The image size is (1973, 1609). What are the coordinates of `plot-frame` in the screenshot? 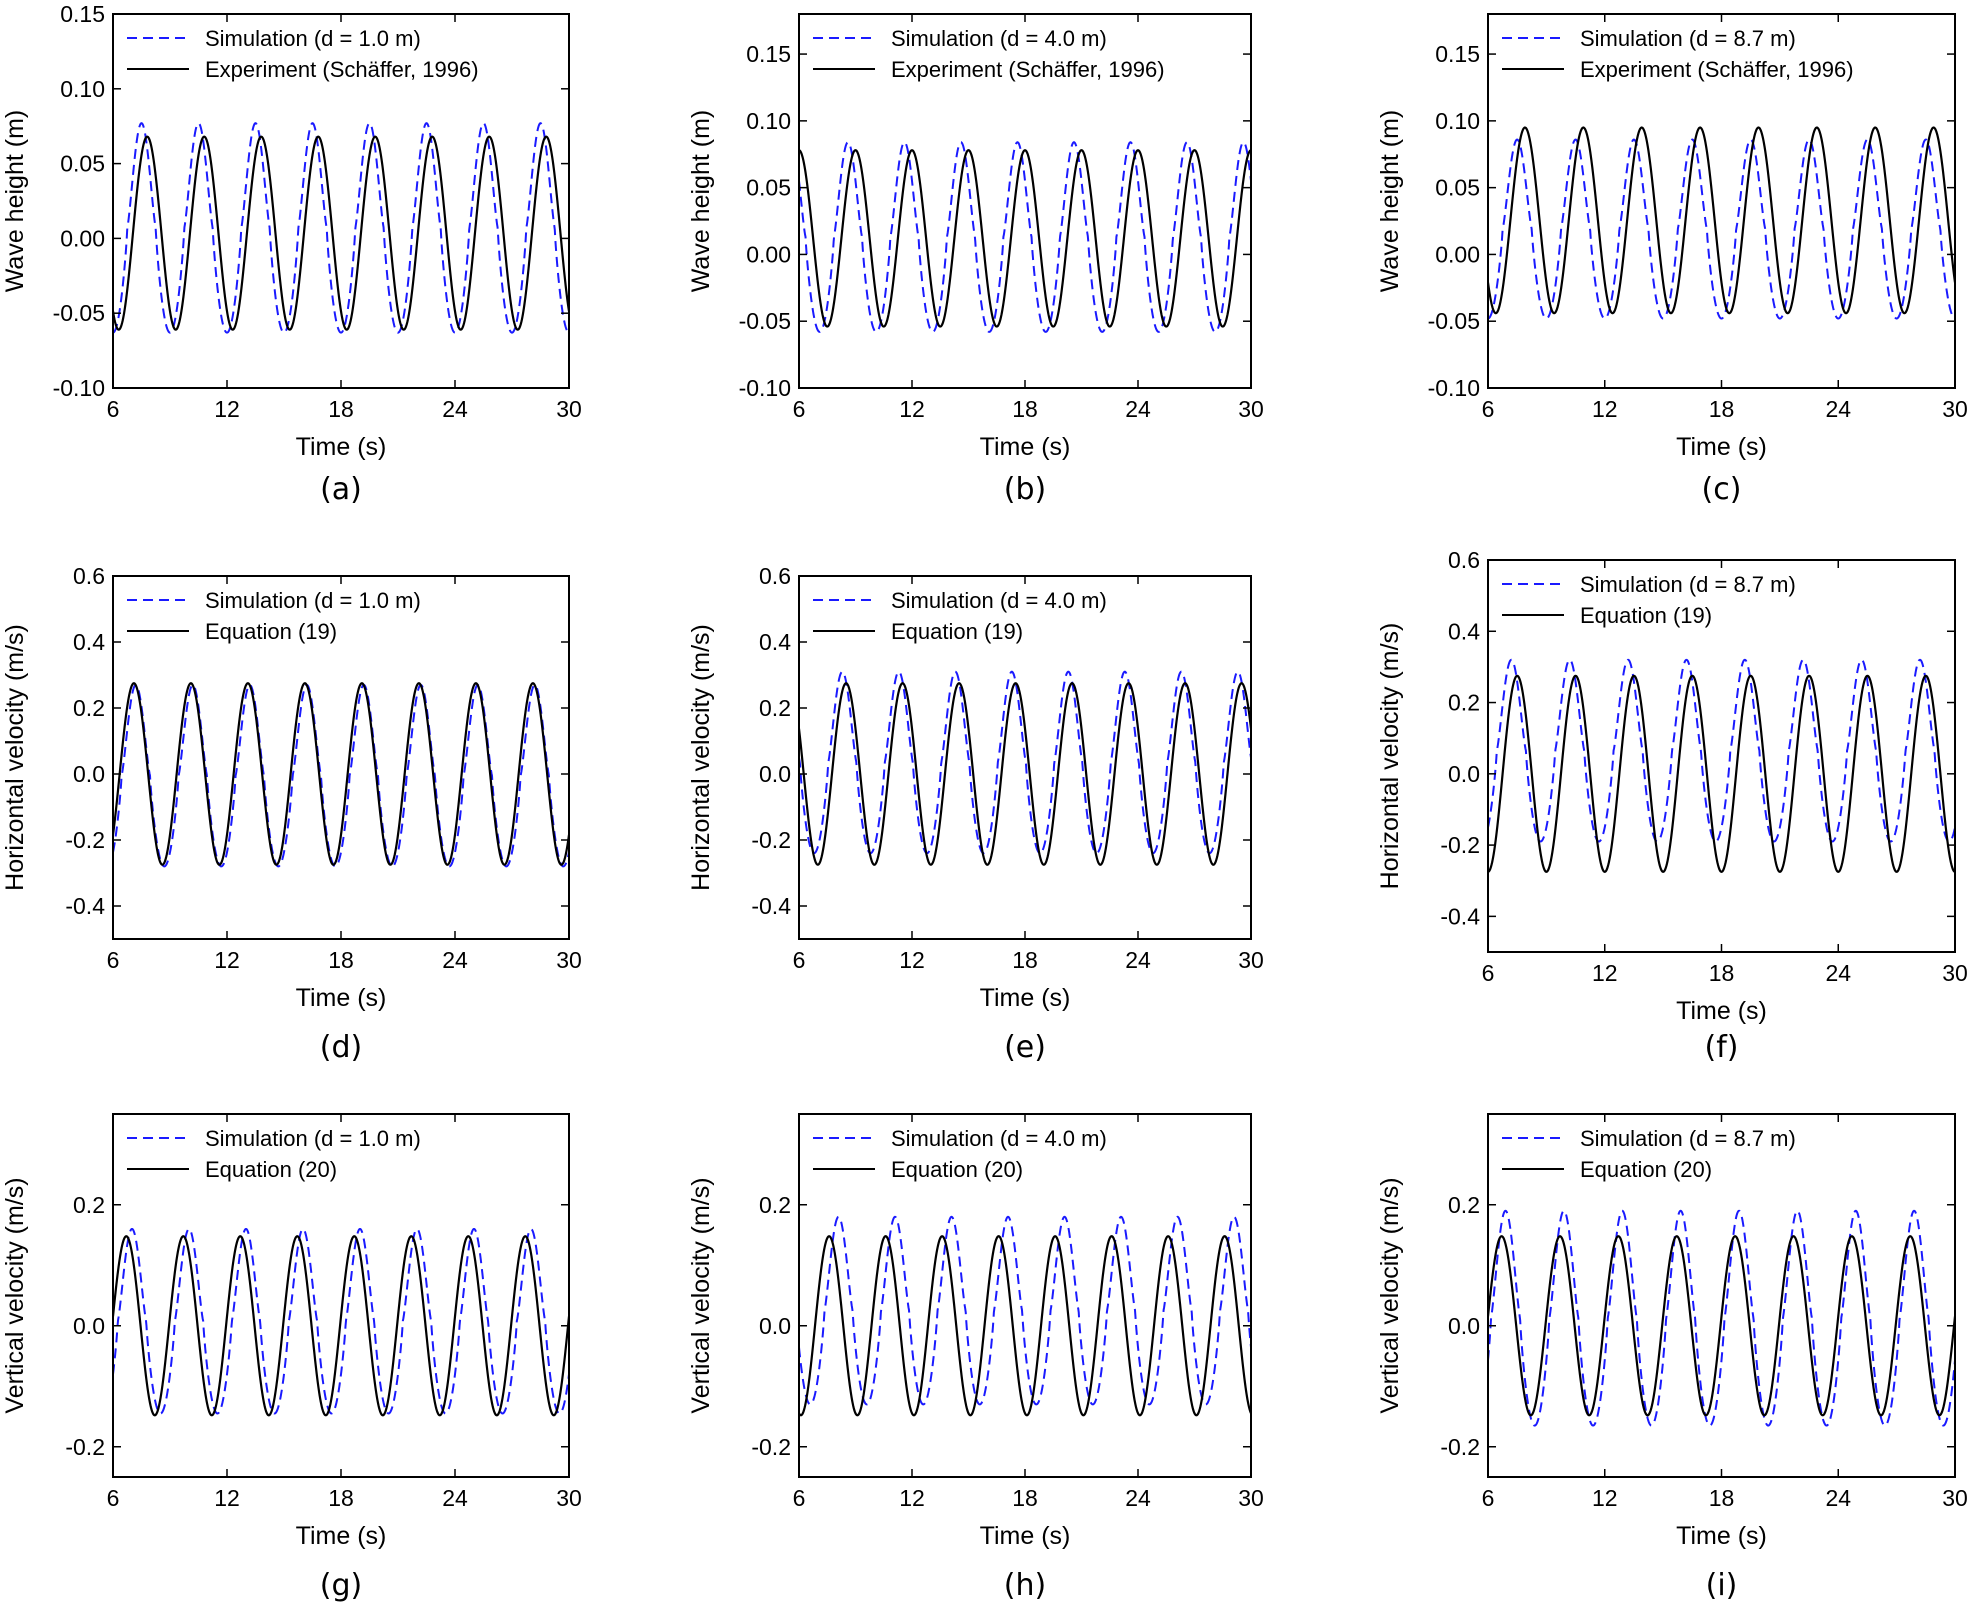 It's located at (1721, 756).